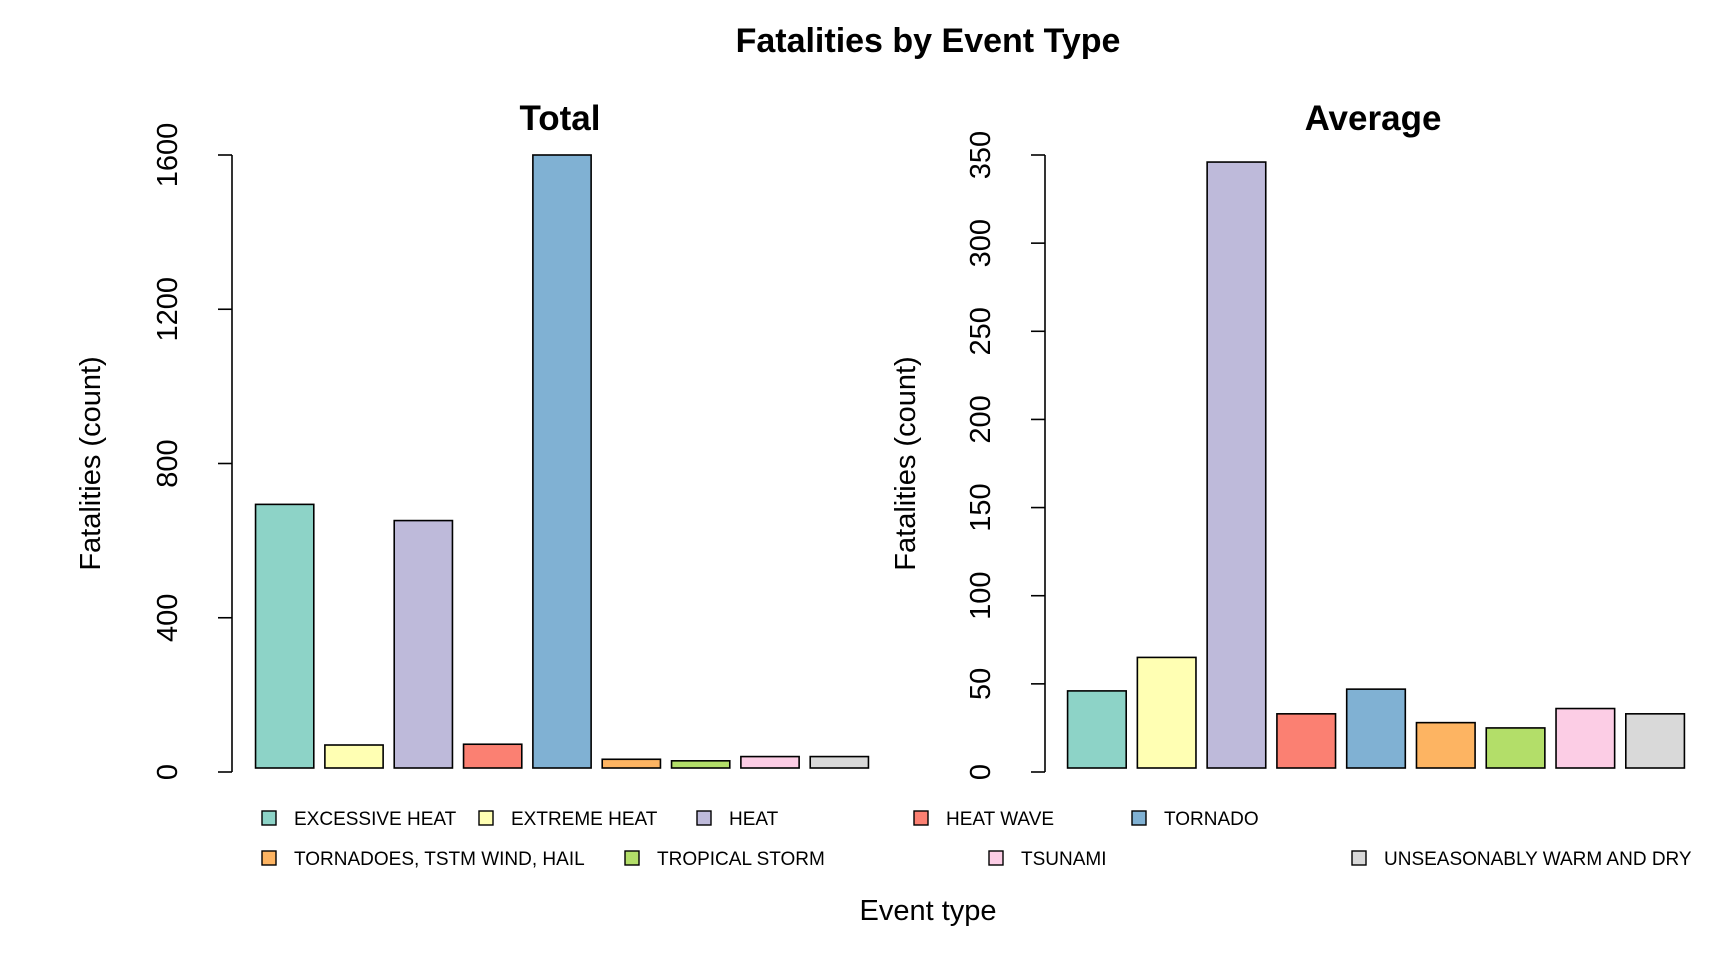 The image size is (1728, 960). Describe the element at coordinates (1655, 741) in the screenshot. I see `average-bar-unseasonably-warm-and-dry` at that location.